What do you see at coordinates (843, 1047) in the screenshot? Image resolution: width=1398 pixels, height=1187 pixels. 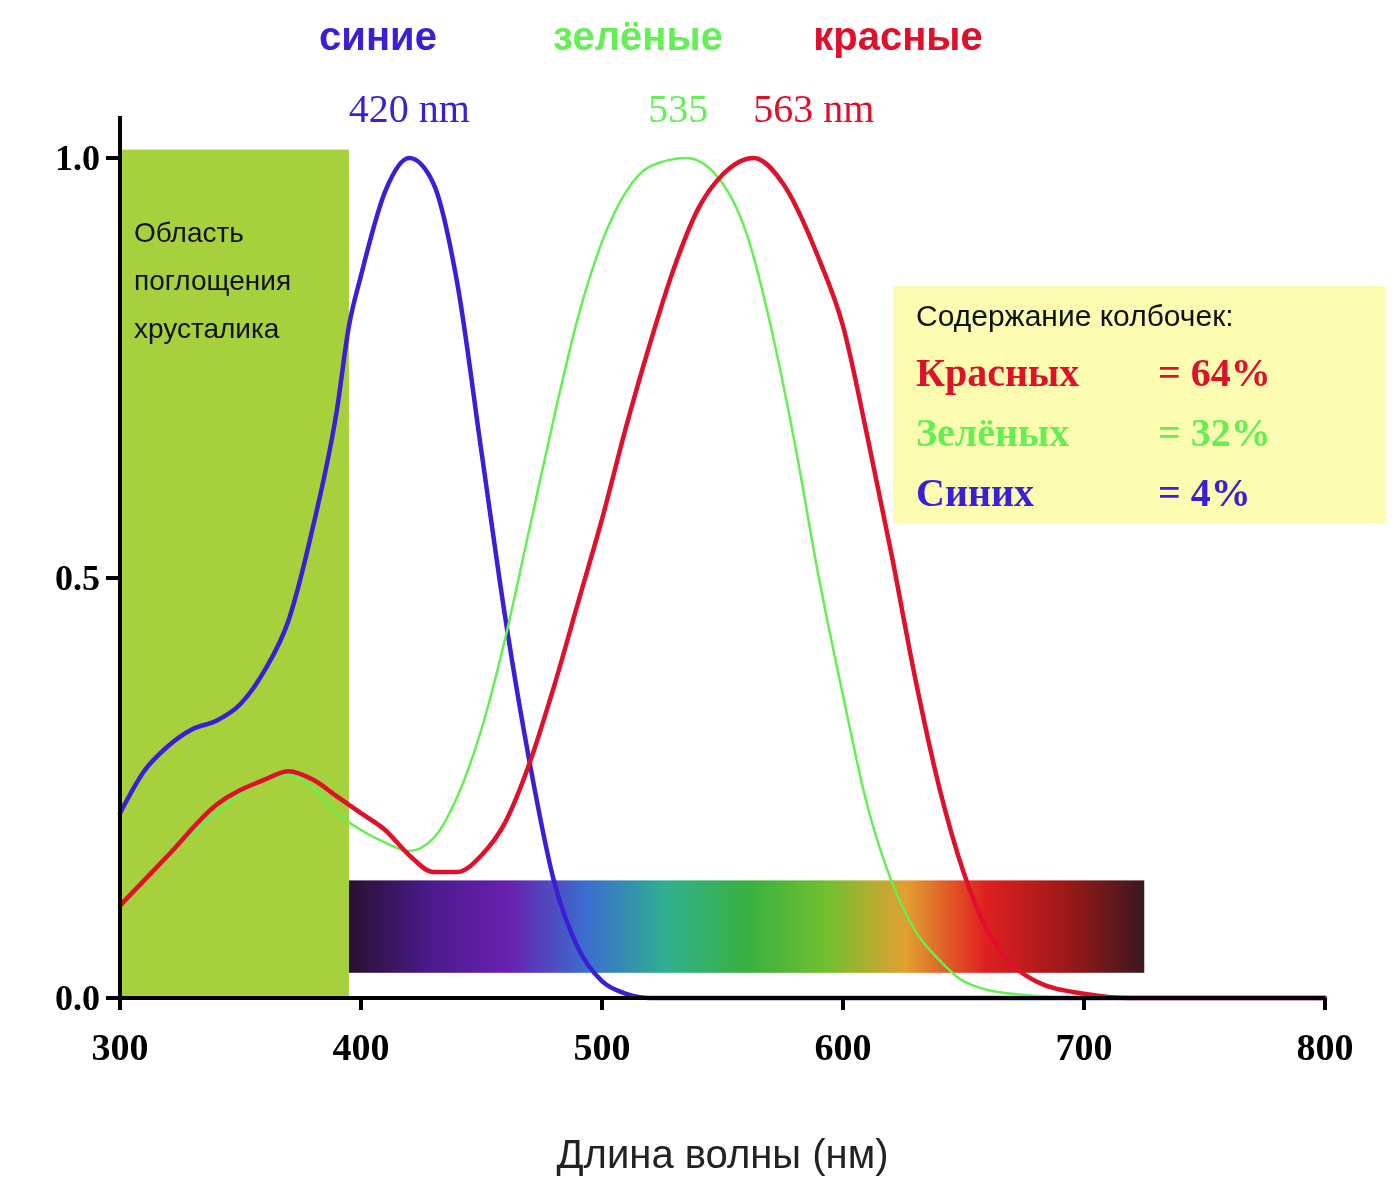 I see `x-tick-label: 600` at bounding box center [843, 1047].